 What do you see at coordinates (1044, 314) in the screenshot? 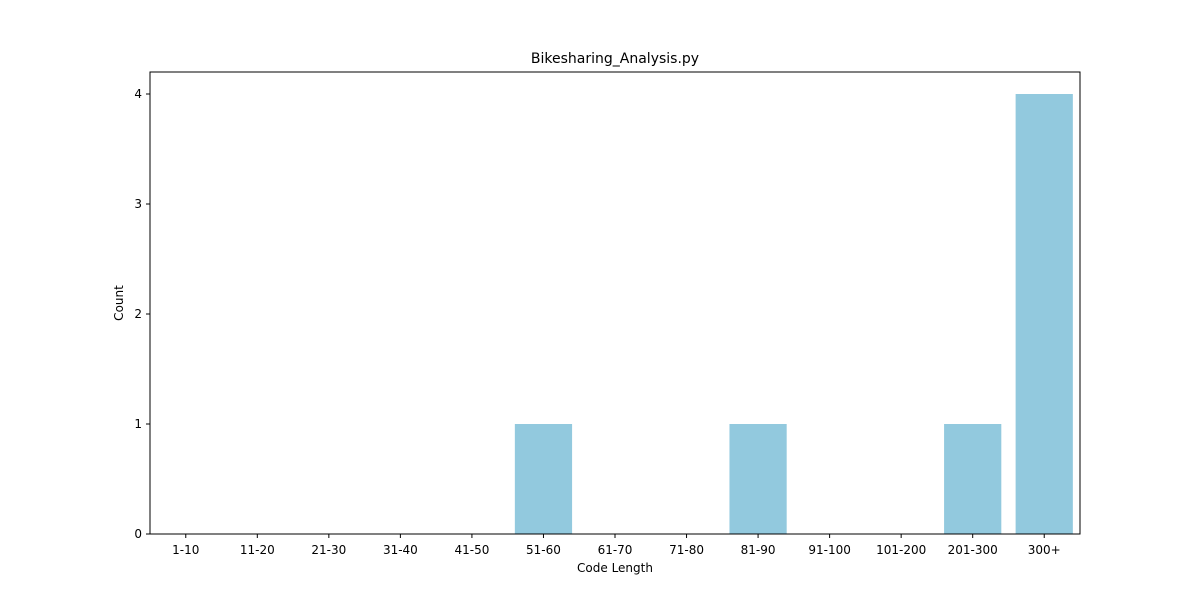
I see `bar-300+` at bounding box center [1044, 314].